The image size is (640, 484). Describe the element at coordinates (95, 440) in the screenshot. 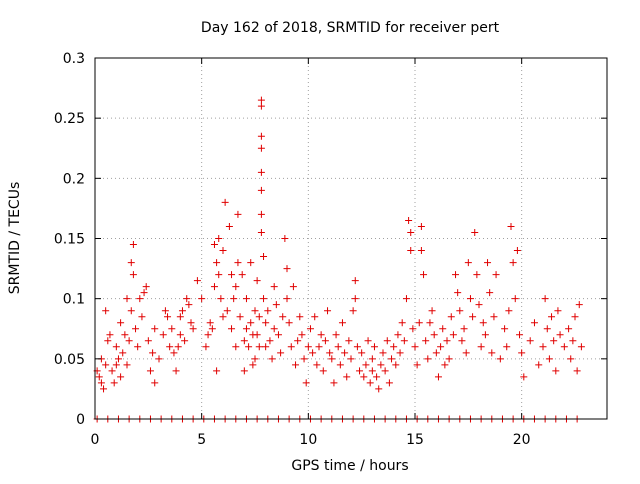

I see `x-tick-label: 0` at that location.